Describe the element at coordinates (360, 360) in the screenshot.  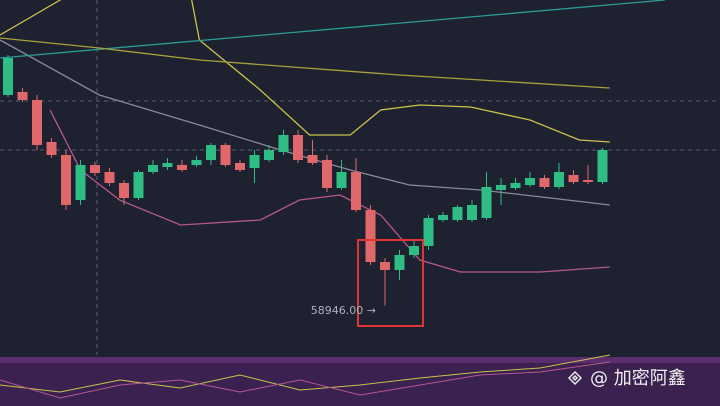
I see `indicator-band` at that location.